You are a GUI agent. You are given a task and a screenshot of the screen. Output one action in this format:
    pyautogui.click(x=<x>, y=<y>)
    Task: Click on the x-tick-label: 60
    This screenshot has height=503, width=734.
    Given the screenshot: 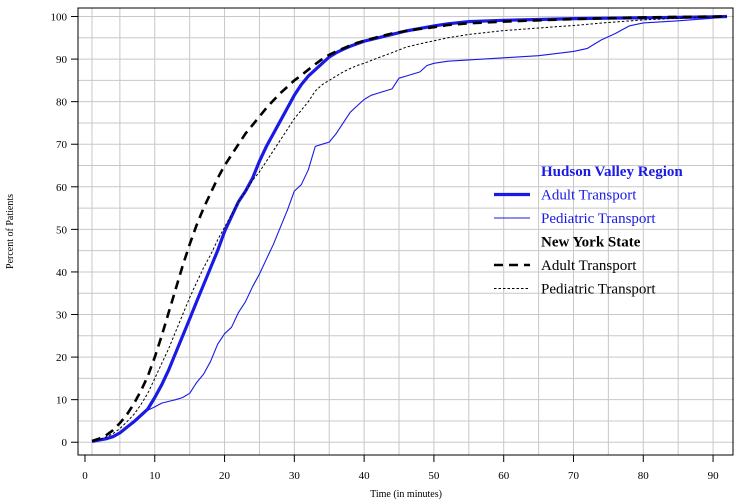 What is the action you would take?
    pyautogui.click(x=504, y=476)
    